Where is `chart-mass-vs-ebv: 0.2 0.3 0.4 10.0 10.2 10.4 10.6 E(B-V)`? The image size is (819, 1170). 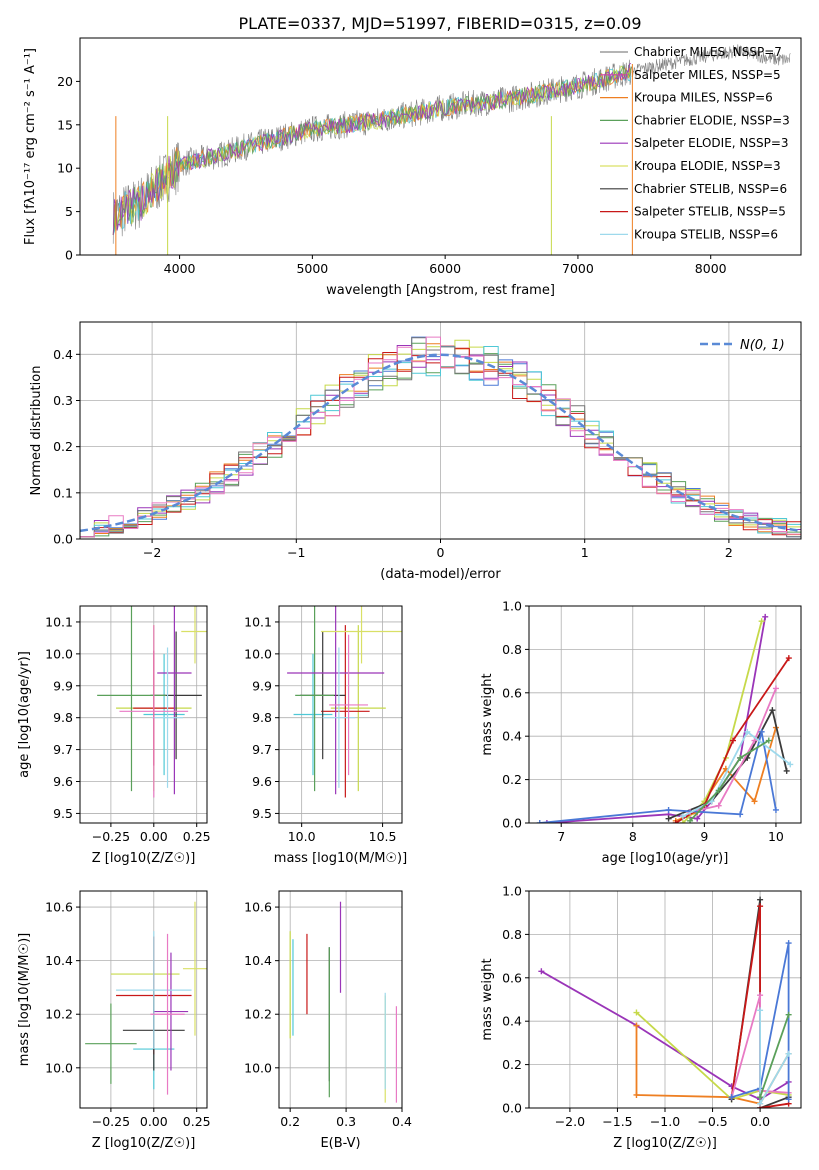 chart-mass-vs-ebv: 0.2 0.3 0.4 10.0 10.2 10.4 10.6 E(B-V) is located at coordinates (328, 1020).